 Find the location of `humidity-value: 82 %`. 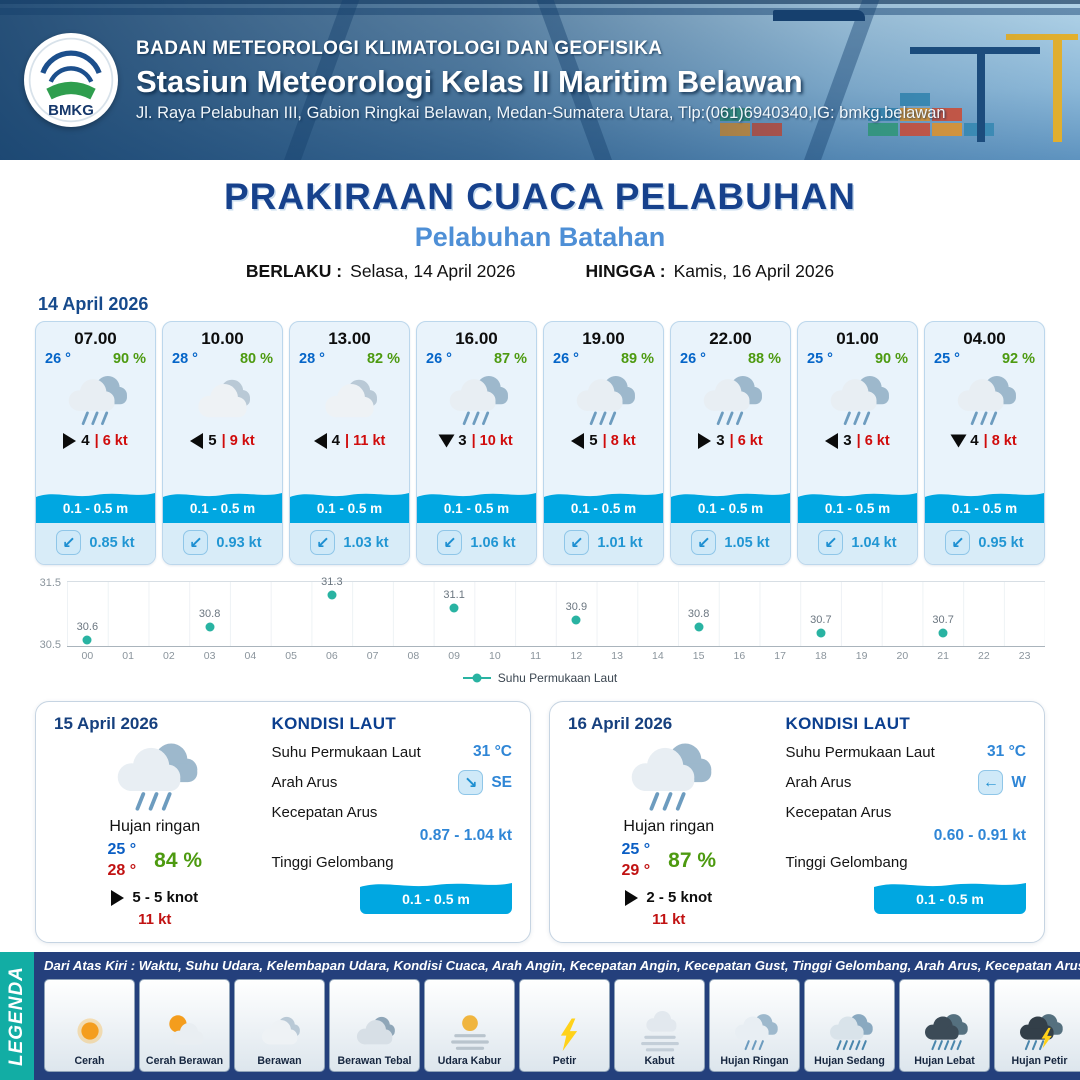

humidity-value: 82 % is located at coordinates (383, 359).